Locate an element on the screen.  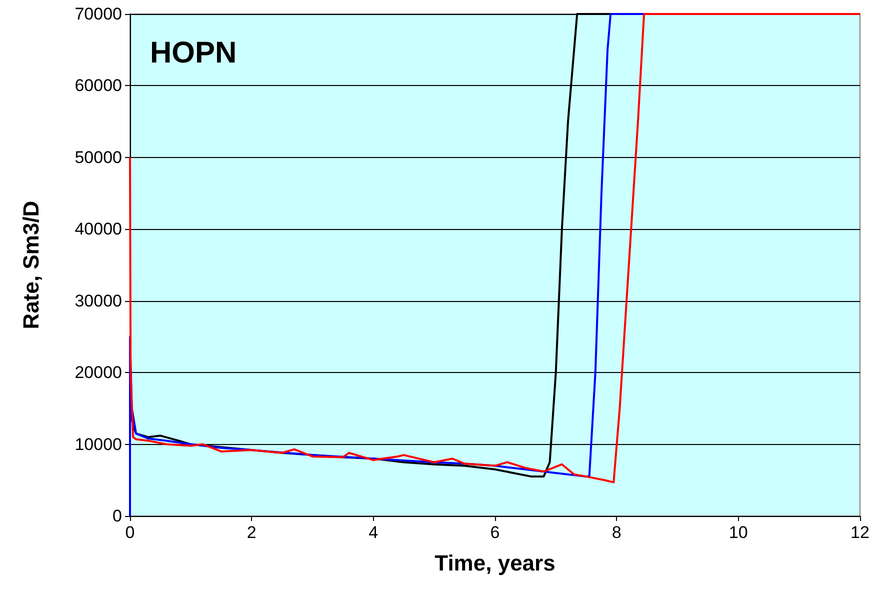
x-tick-label: 4 is located at coordinates (373, 532).